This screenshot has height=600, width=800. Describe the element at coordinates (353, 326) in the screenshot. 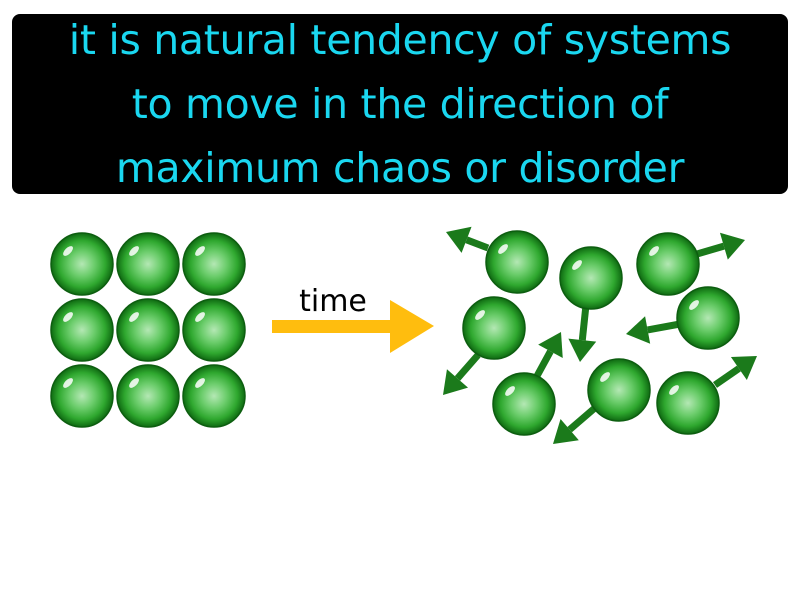

I see `time-arrow` at that location.